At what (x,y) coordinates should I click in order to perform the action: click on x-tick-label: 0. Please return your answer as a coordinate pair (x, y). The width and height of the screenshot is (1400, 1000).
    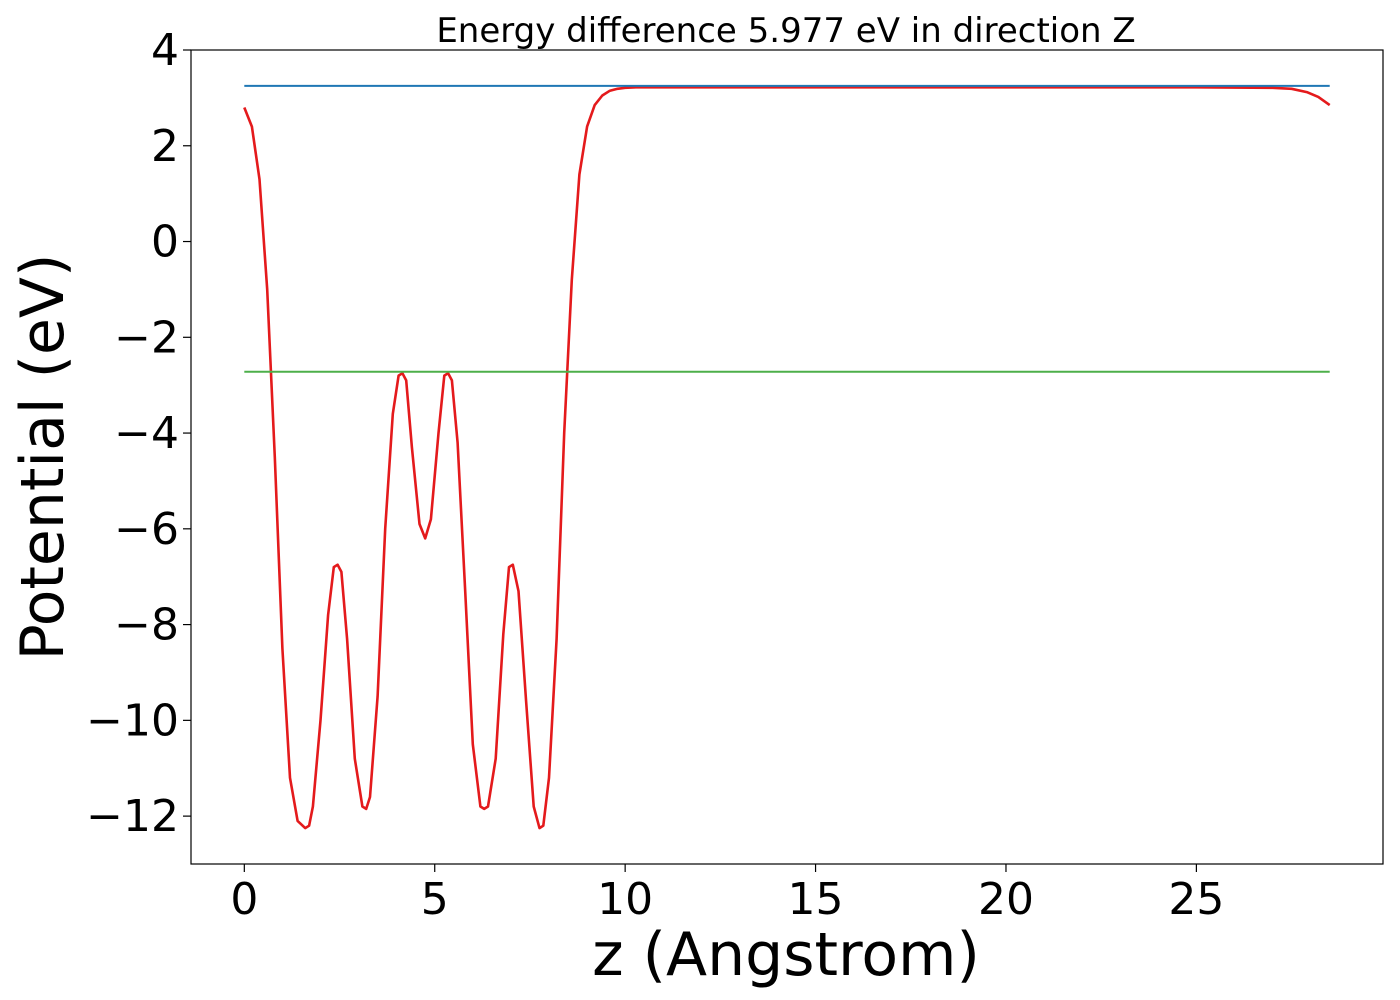
    Looking at the image, I should click on (244, 899).